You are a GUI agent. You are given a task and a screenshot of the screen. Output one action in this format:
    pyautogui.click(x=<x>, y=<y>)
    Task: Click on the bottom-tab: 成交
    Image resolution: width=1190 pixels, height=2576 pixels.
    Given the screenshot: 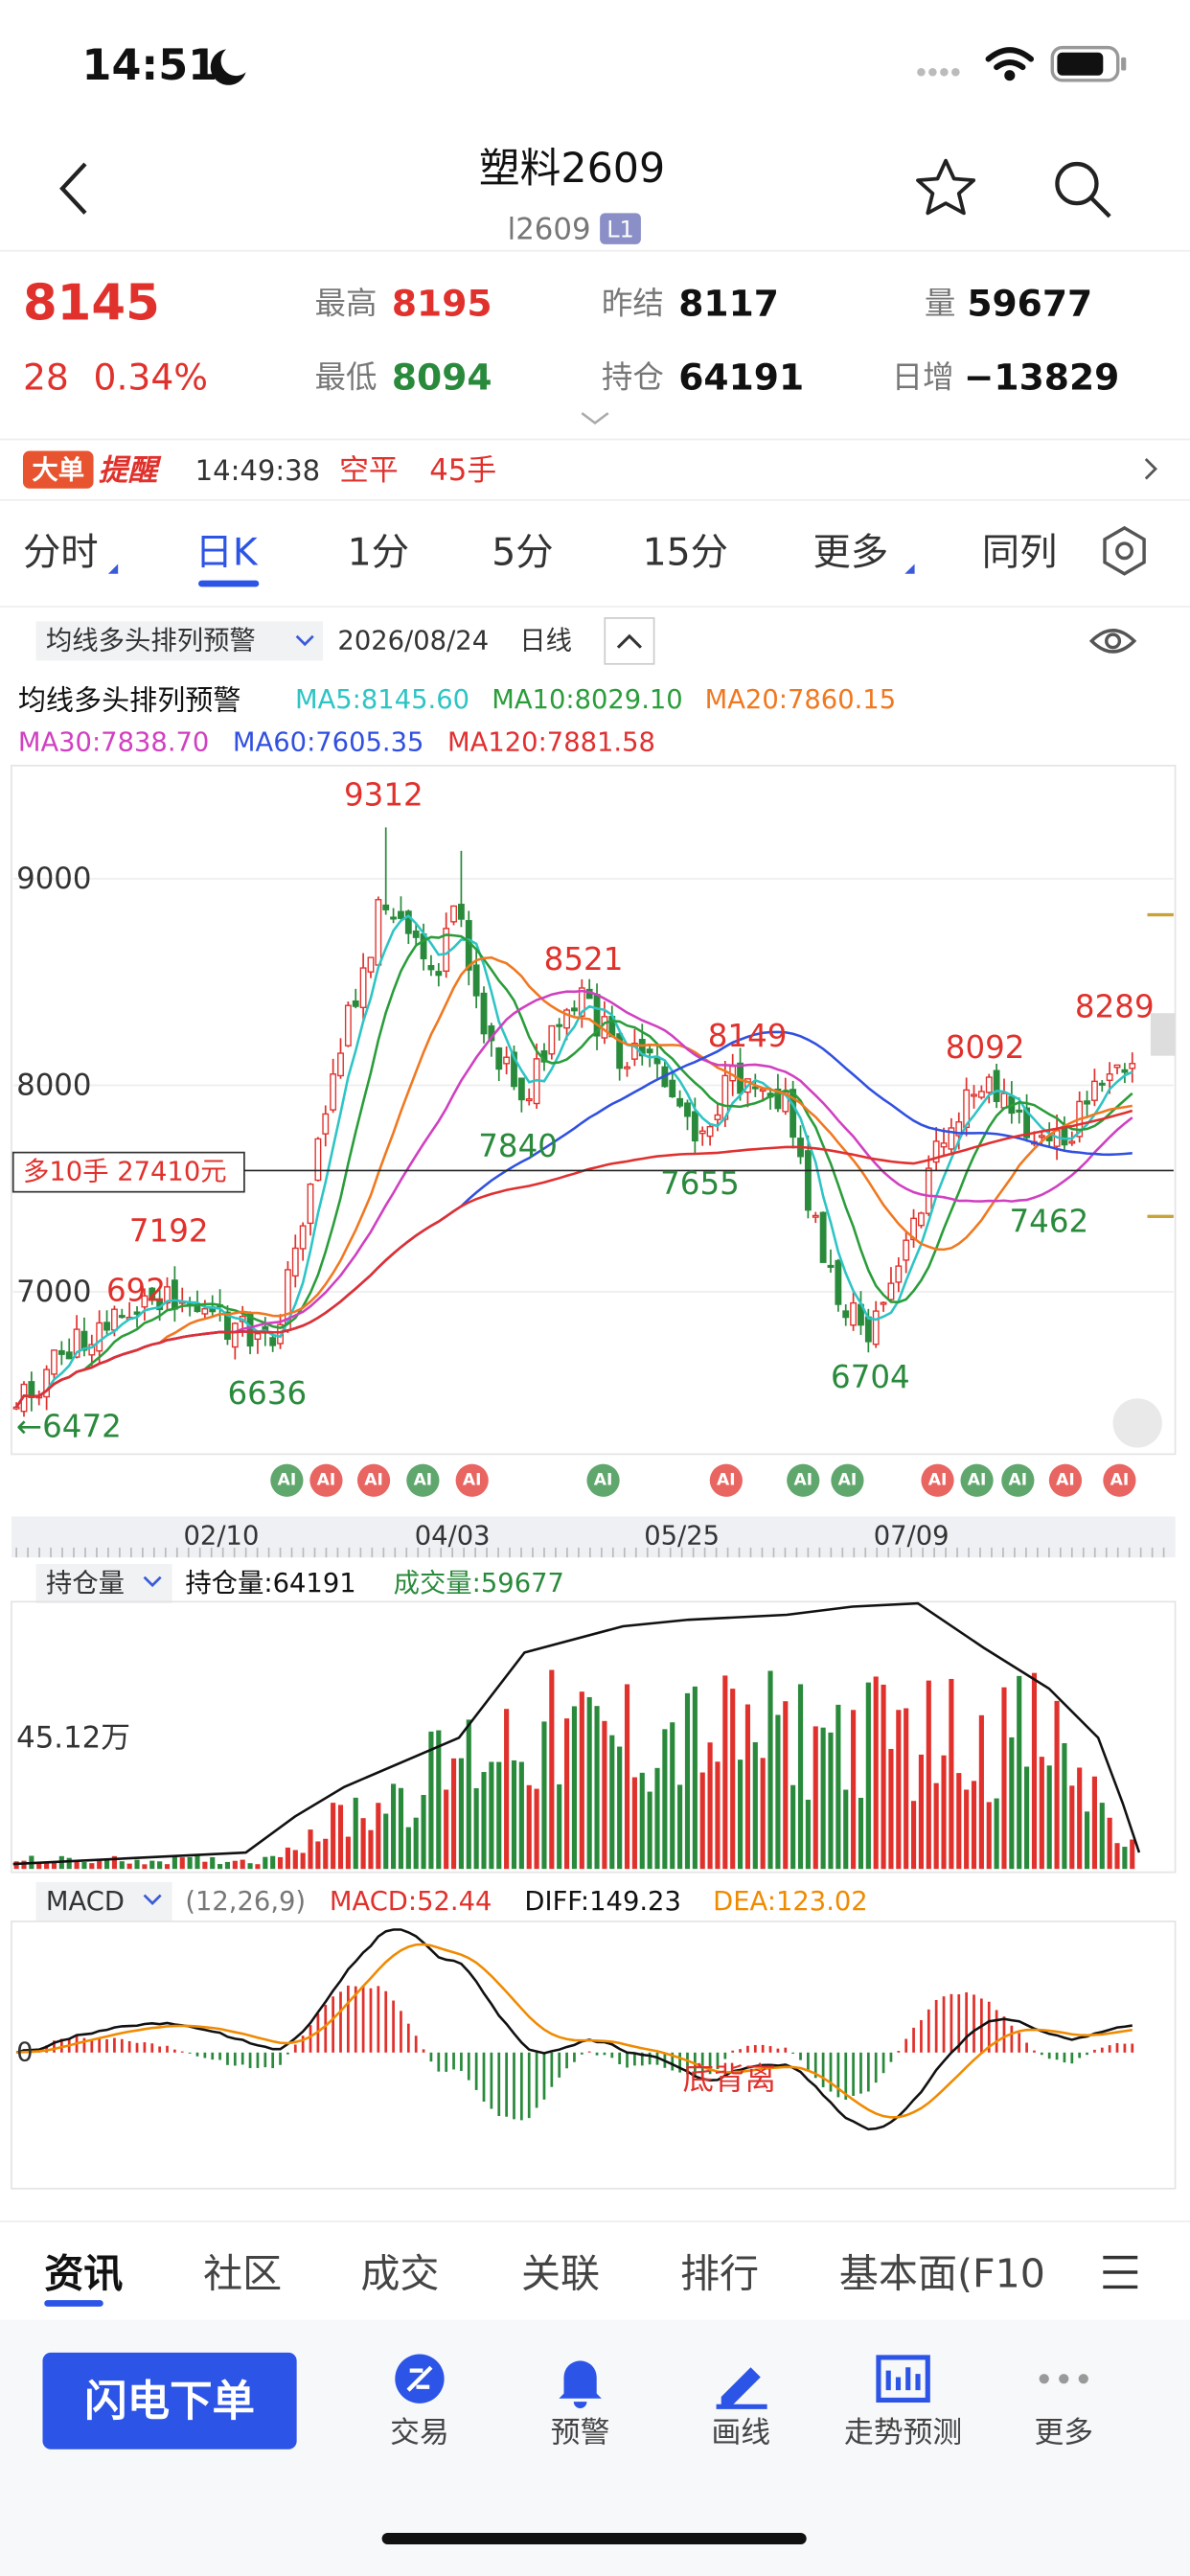 What is the action you would take?
    pyautogui.click(x=399, y=2274)
    